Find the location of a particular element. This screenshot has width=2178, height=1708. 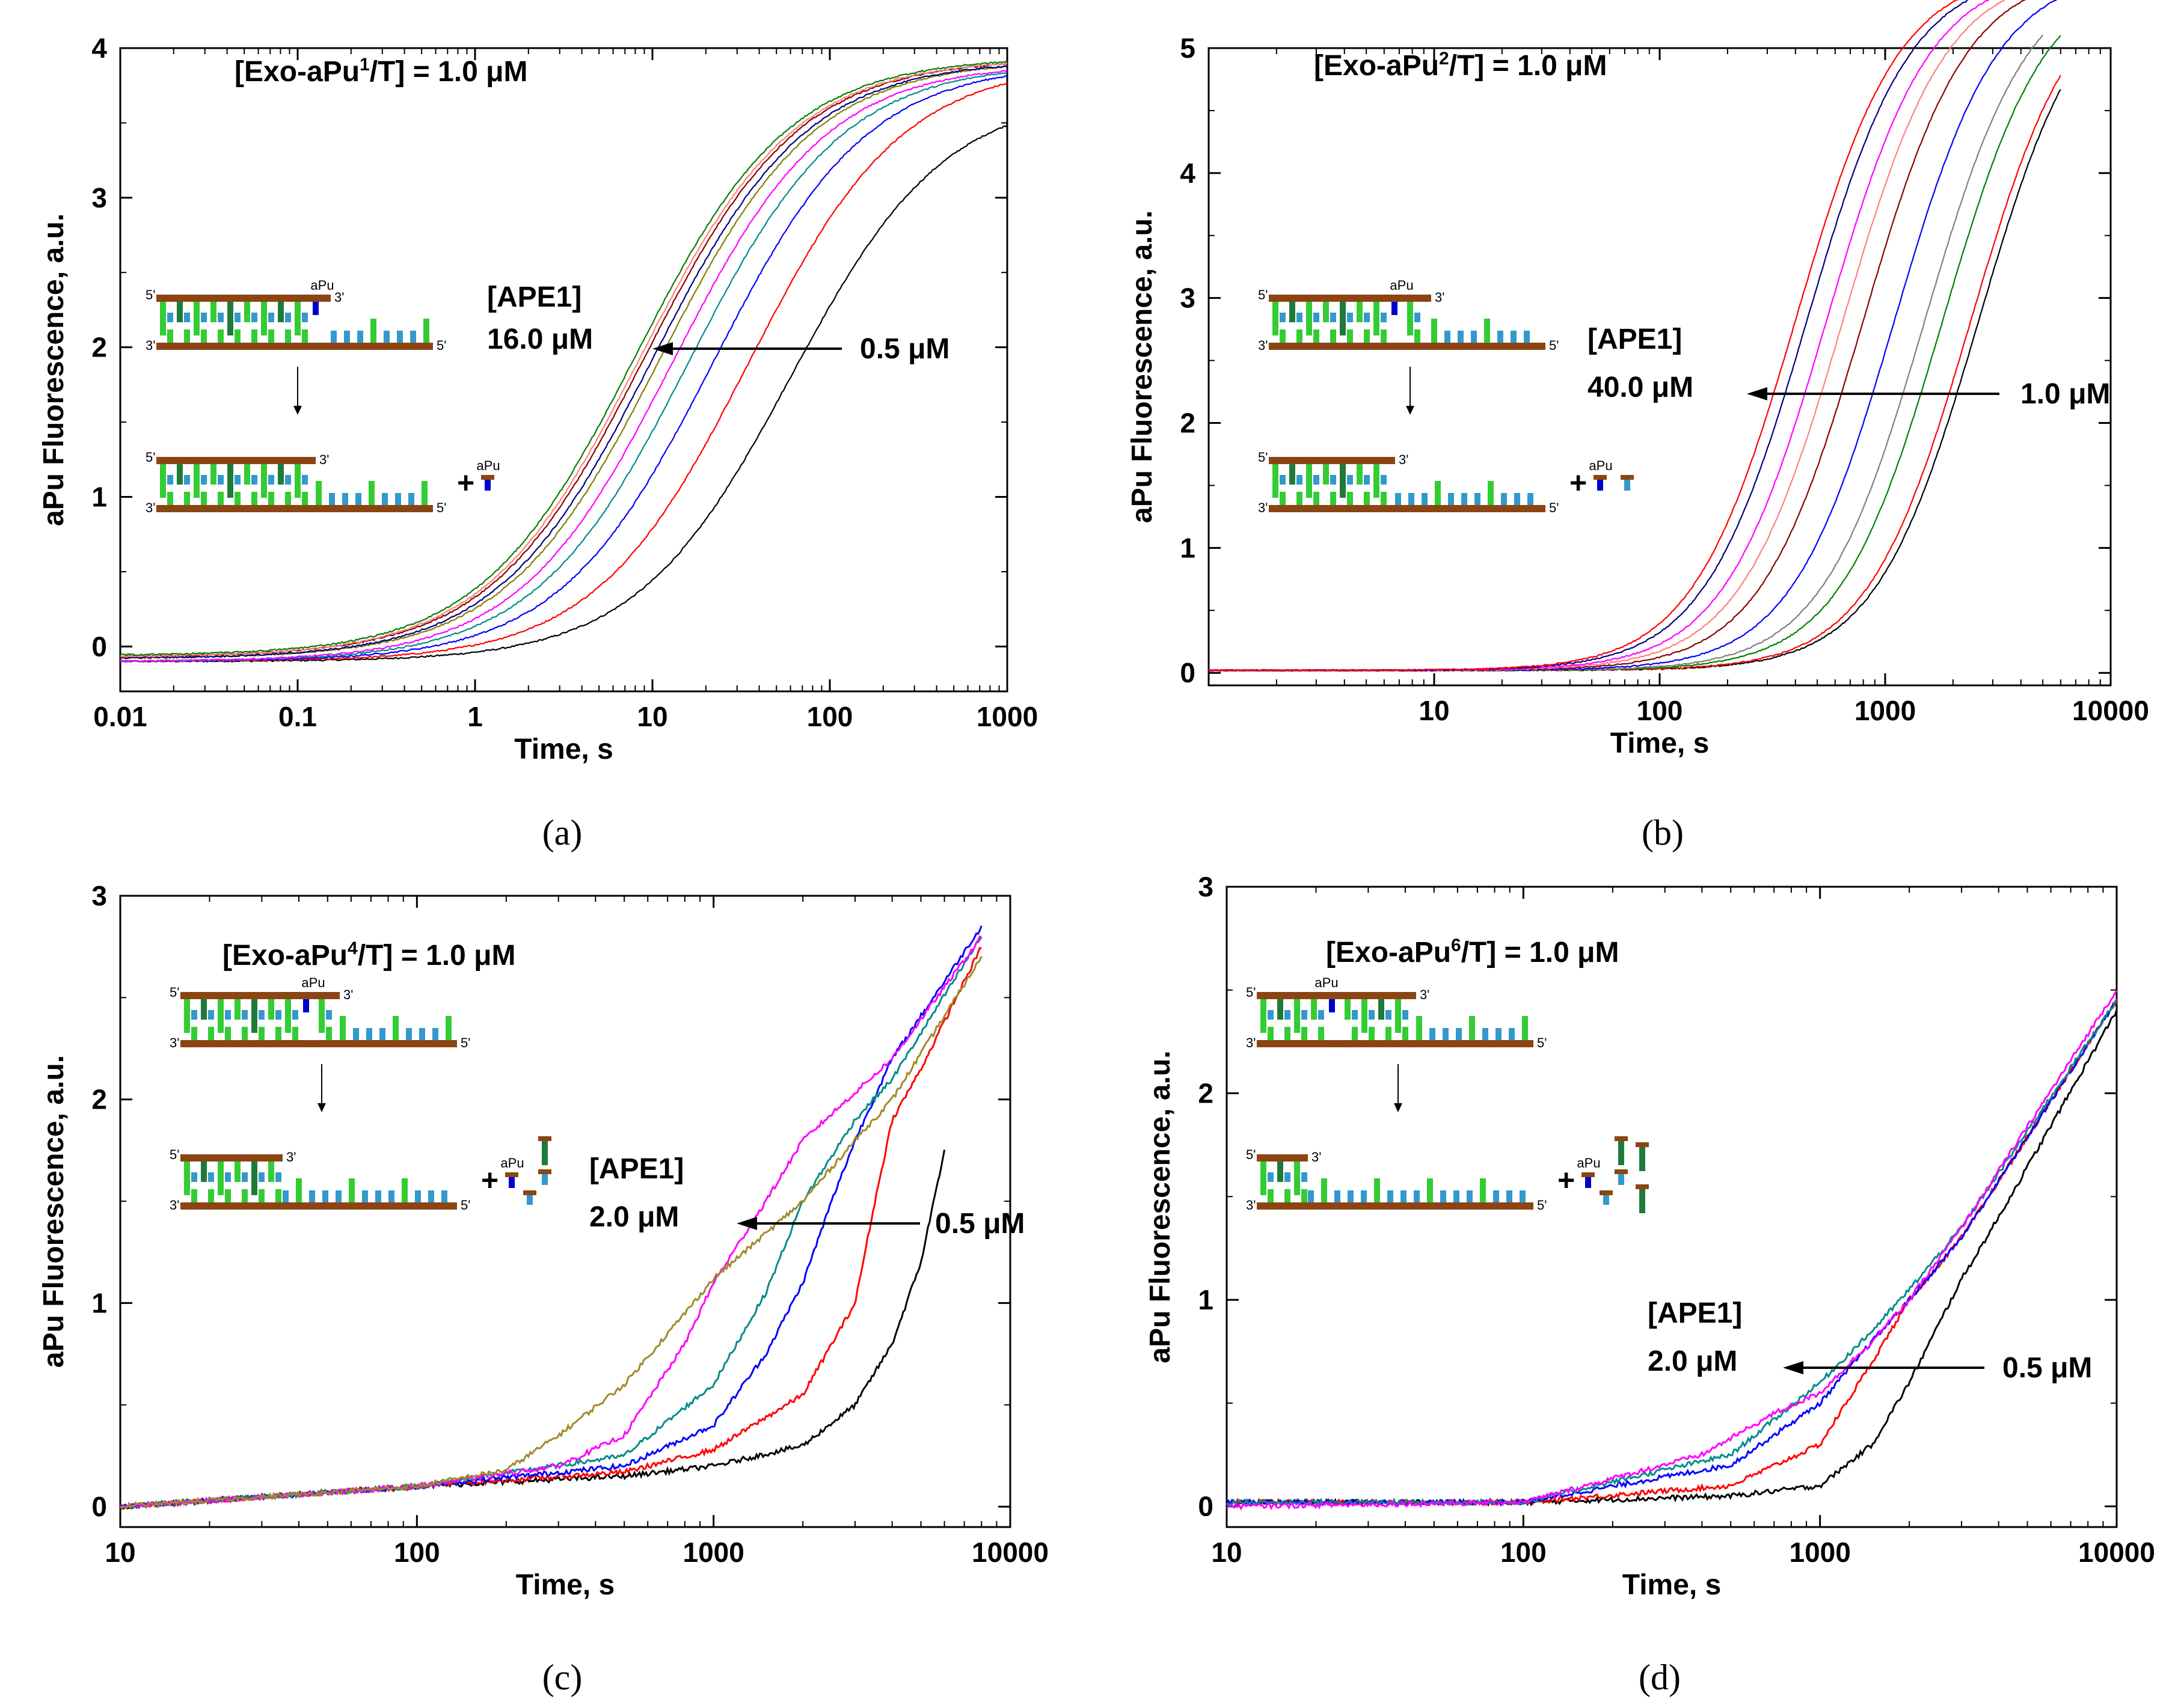

y-tick-label: 1 is located at coordinates (99, 497).